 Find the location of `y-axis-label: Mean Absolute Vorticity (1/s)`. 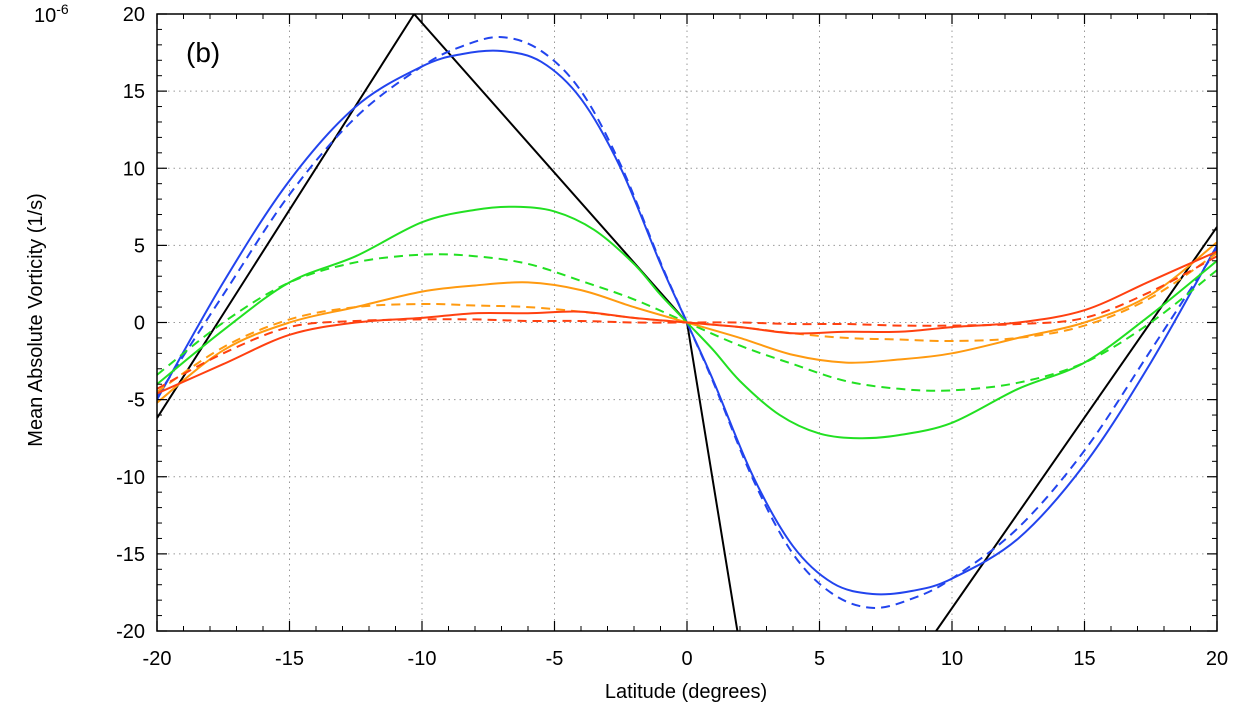

y-axis-label: Mean Absolute Vorticity (1/s) is located at coordinates (36, 319).